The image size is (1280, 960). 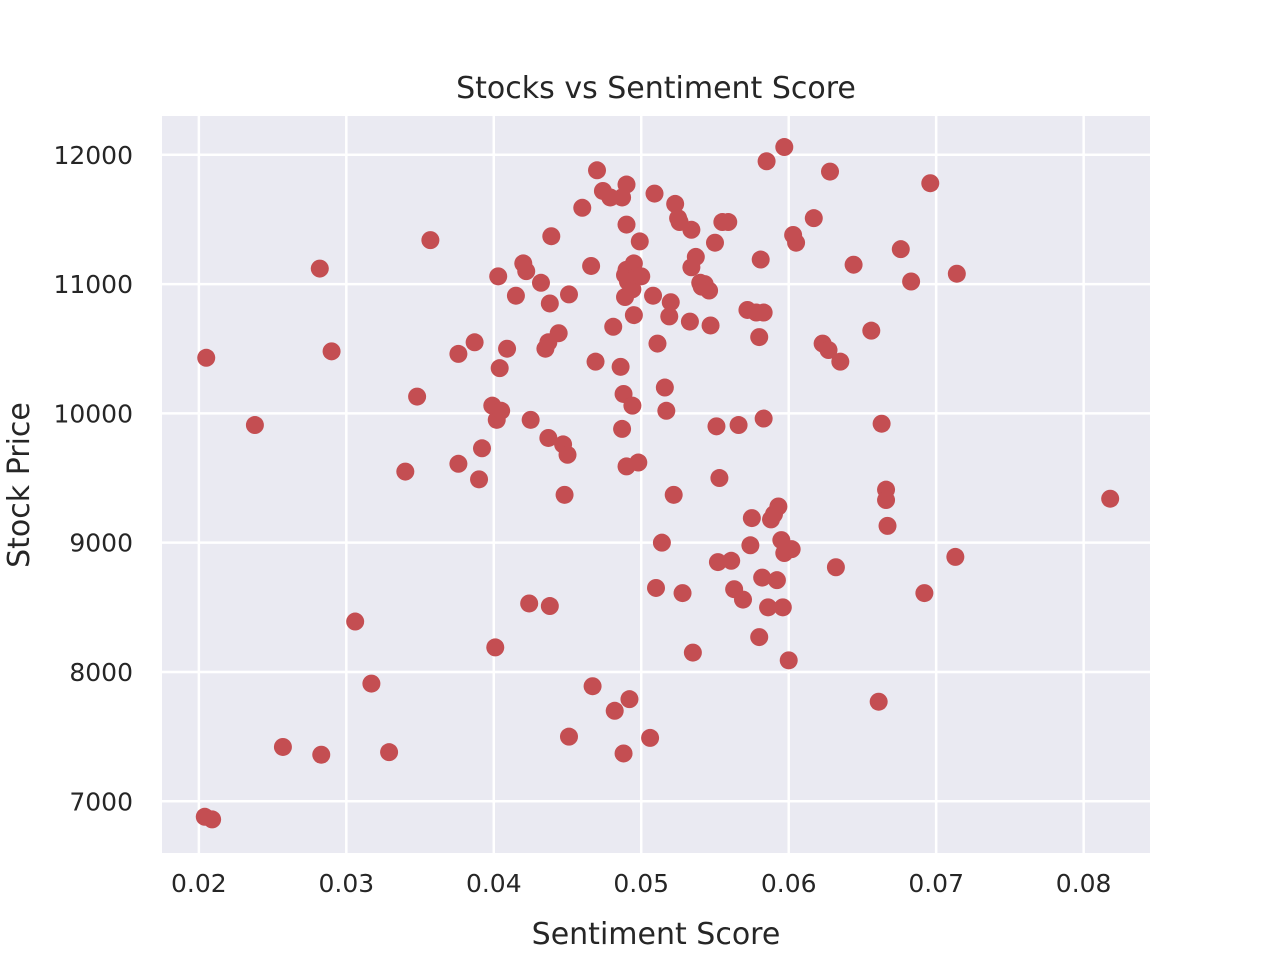 What do you see at coordinates (93, 413) in the screenshot?
I see `y-tick-label: 10000` at bounding box center [93, 413].